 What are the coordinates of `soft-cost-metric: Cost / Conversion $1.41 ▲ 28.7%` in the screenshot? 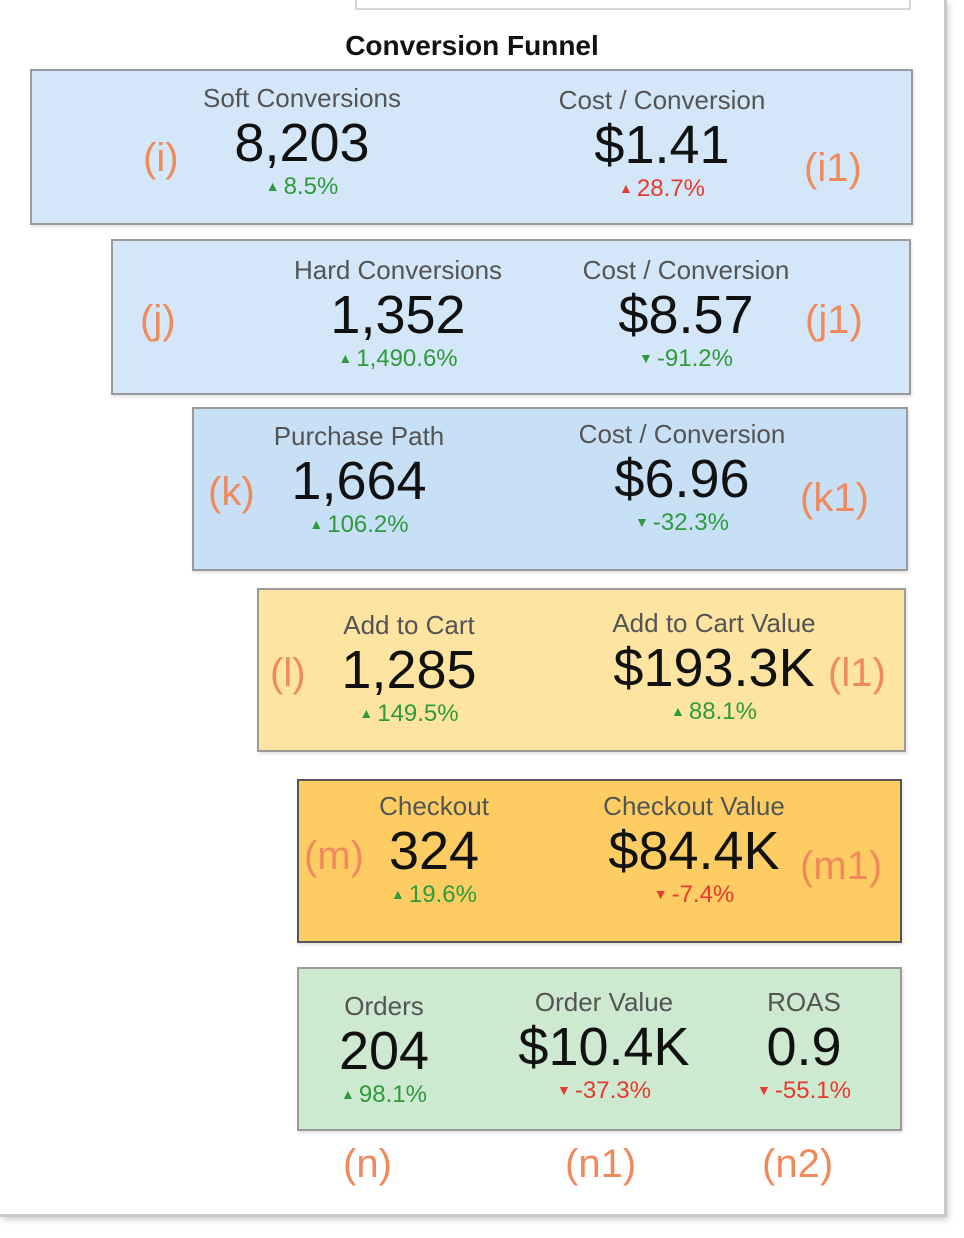 It's located at (662, 144).